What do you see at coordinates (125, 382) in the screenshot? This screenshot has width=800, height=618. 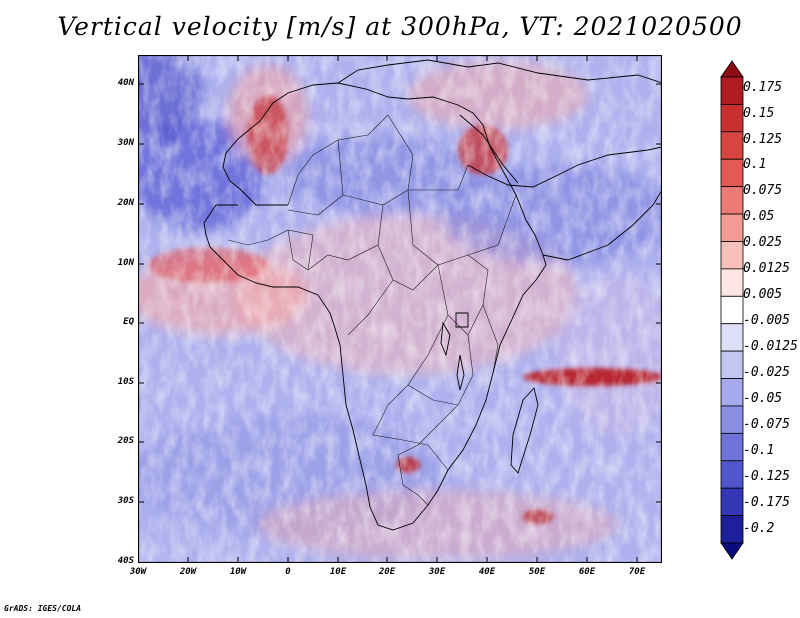 I see `lat-label-10s: 10S` at bounding box center [125, 382].